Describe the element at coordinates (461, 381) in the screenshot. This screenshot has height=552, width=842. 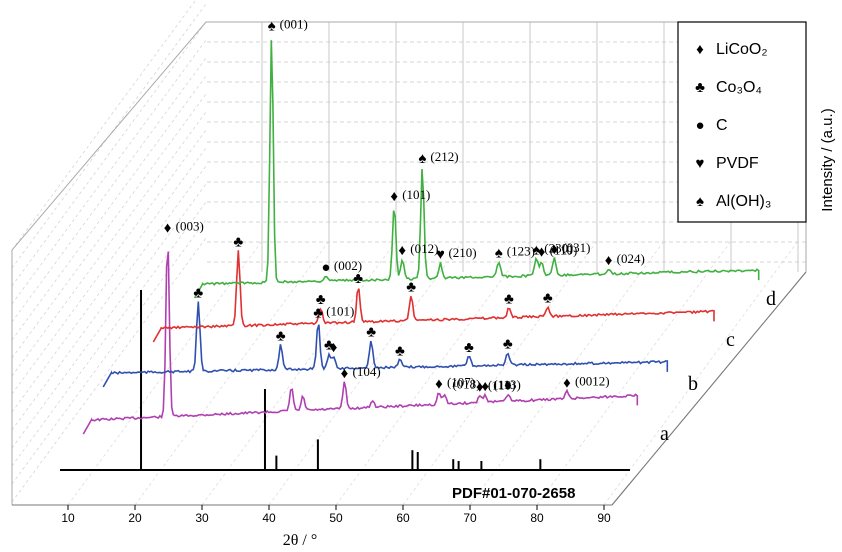
I see `peak-label: (107)` at that location.